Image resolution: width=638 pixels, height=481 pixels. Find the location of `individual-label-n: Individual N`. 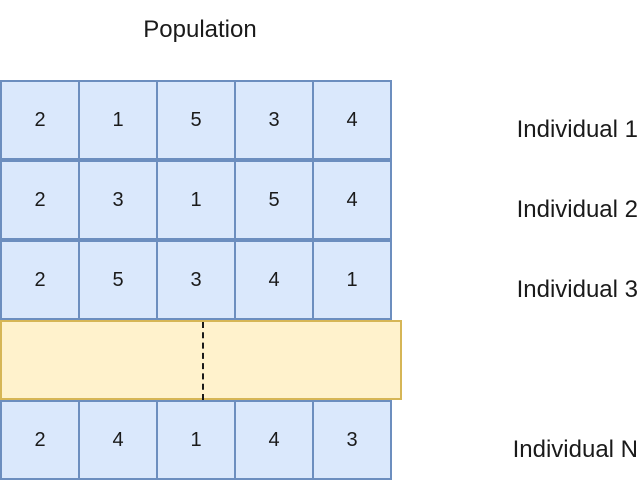

individual-label-n: Individual N is located at coordinates (575, 449).